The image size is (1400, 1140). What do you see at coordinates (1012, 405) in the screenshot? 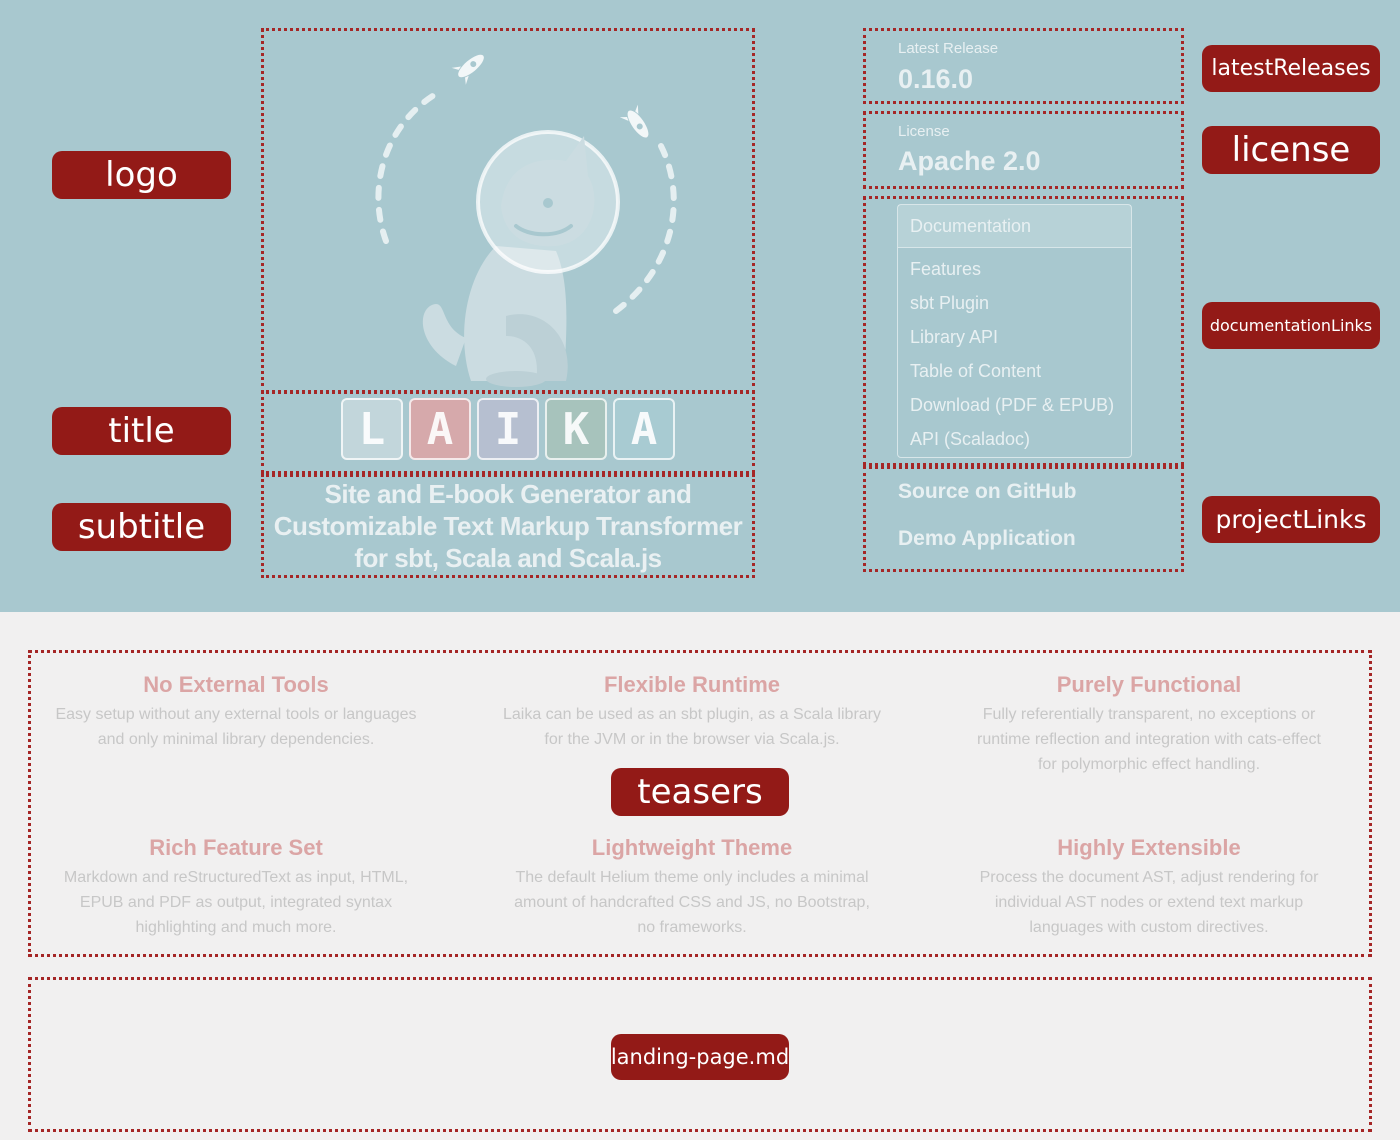
I see `doc-link-download: Download (PDF & EPUB)` at bounding box center [1012, 405].